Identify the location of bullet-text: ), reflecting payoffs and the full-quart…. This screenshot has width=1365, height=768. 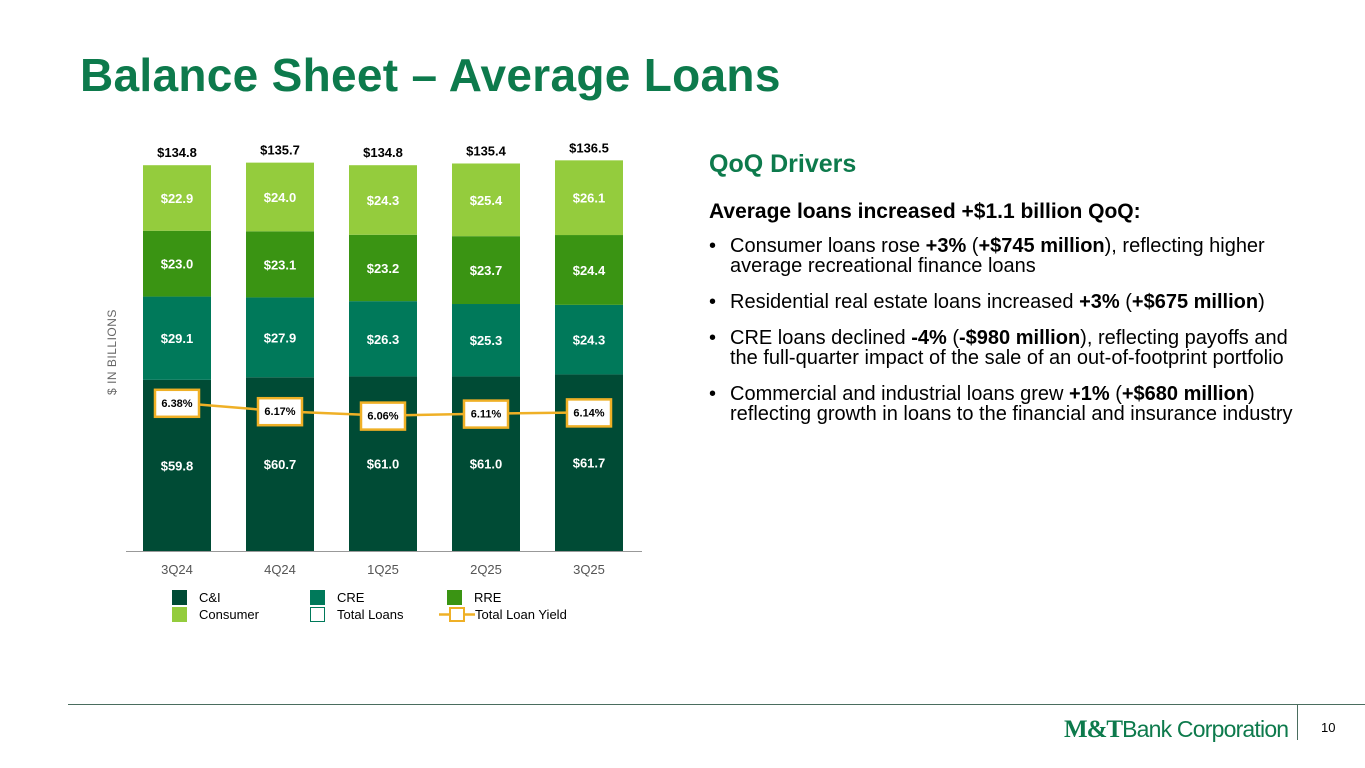
(1009, 348).